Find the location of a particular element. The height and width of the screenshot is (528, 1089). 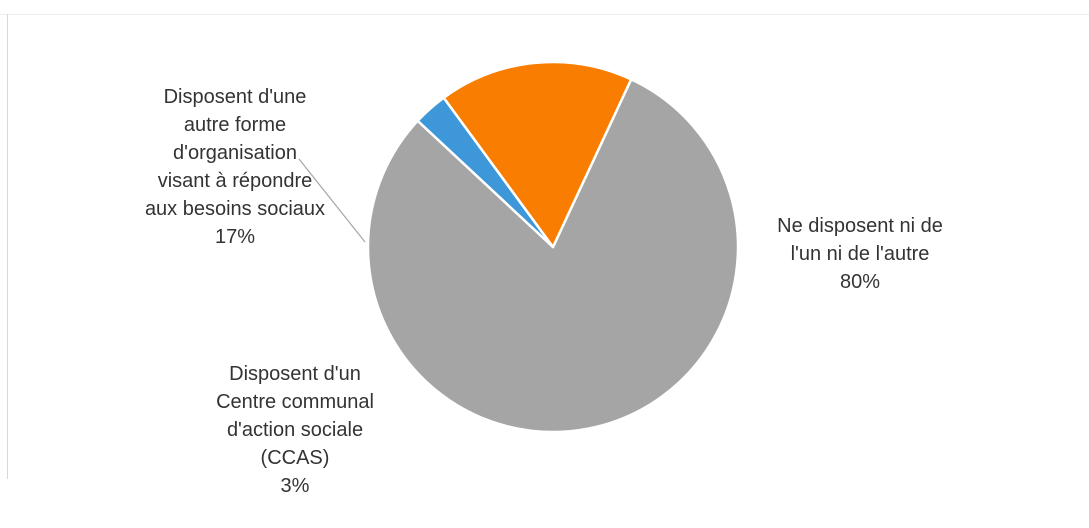

pie-slice-other-organisation is located at coordinates (537, 154).